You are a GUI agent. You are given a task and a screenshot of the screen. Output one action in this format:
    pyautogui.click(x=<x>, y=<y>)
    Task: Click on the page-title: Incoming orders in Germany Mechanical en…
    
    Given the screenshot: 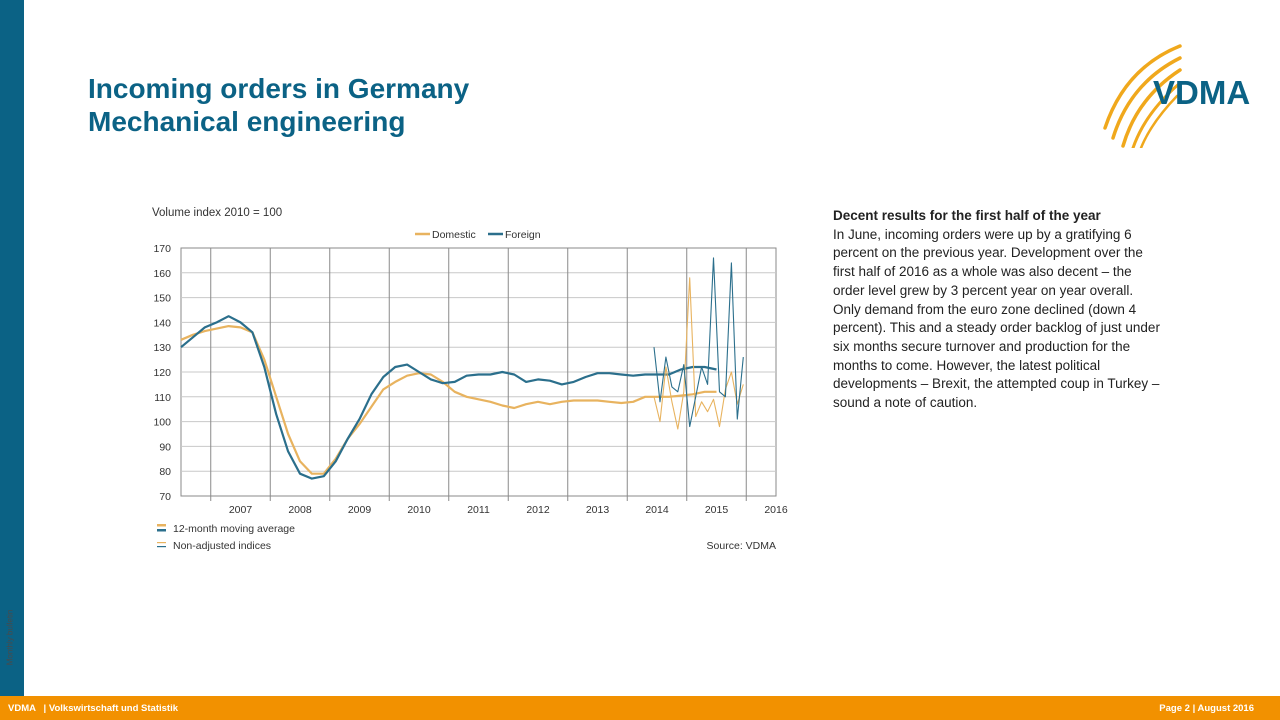 What is the action you would take?
    pyautogui.click(x=278, y=105)
    